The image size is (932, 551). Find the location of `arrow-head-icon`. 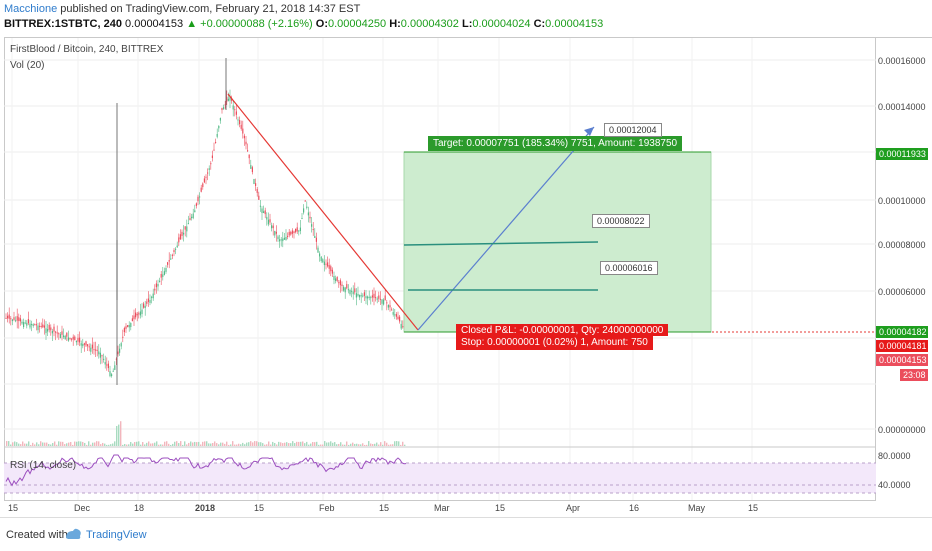

arrow-head-icon is located at coordinates (589, 131).